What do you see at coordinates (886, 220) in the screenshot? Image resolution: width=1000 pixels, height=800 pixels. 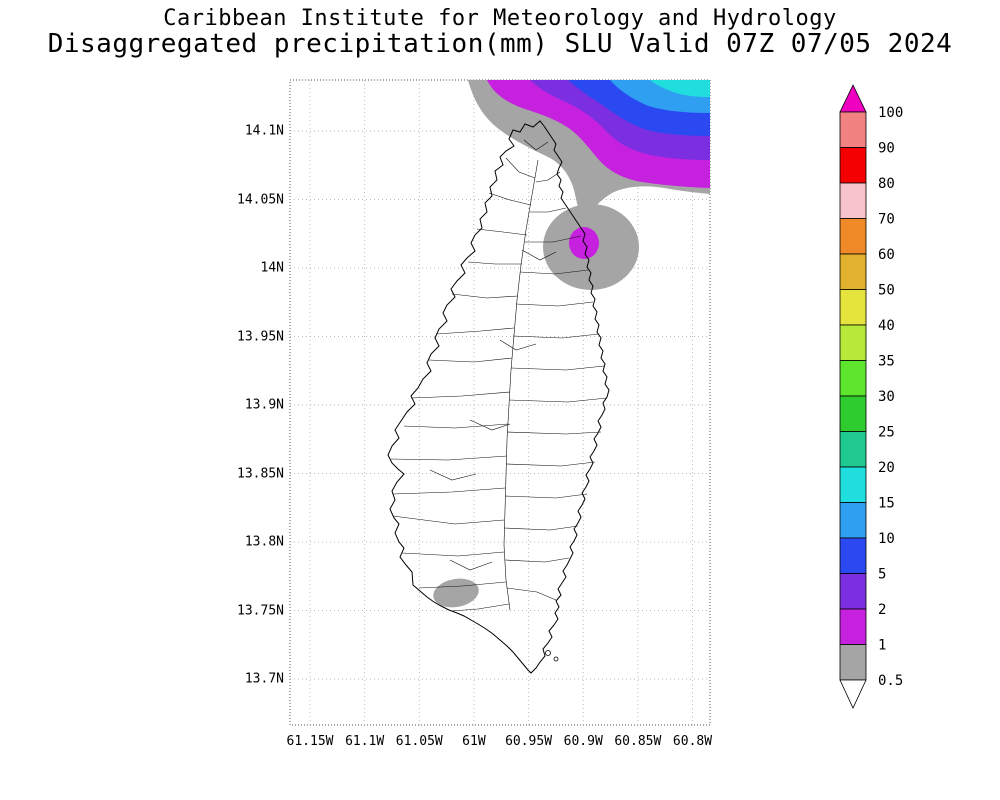 I see `colorbar-tick-label: 70` at bounding box center [886, 220].